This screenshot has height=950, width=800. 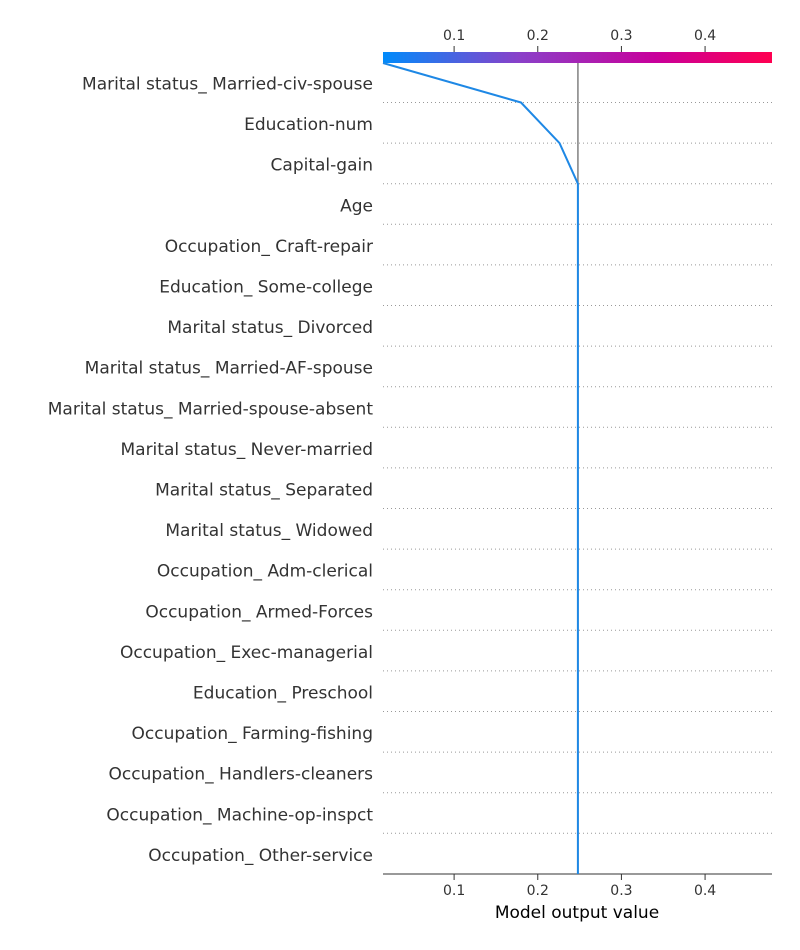 I want to click on feature-label: Marital status_ Divorced, so click(x=270, y=328).